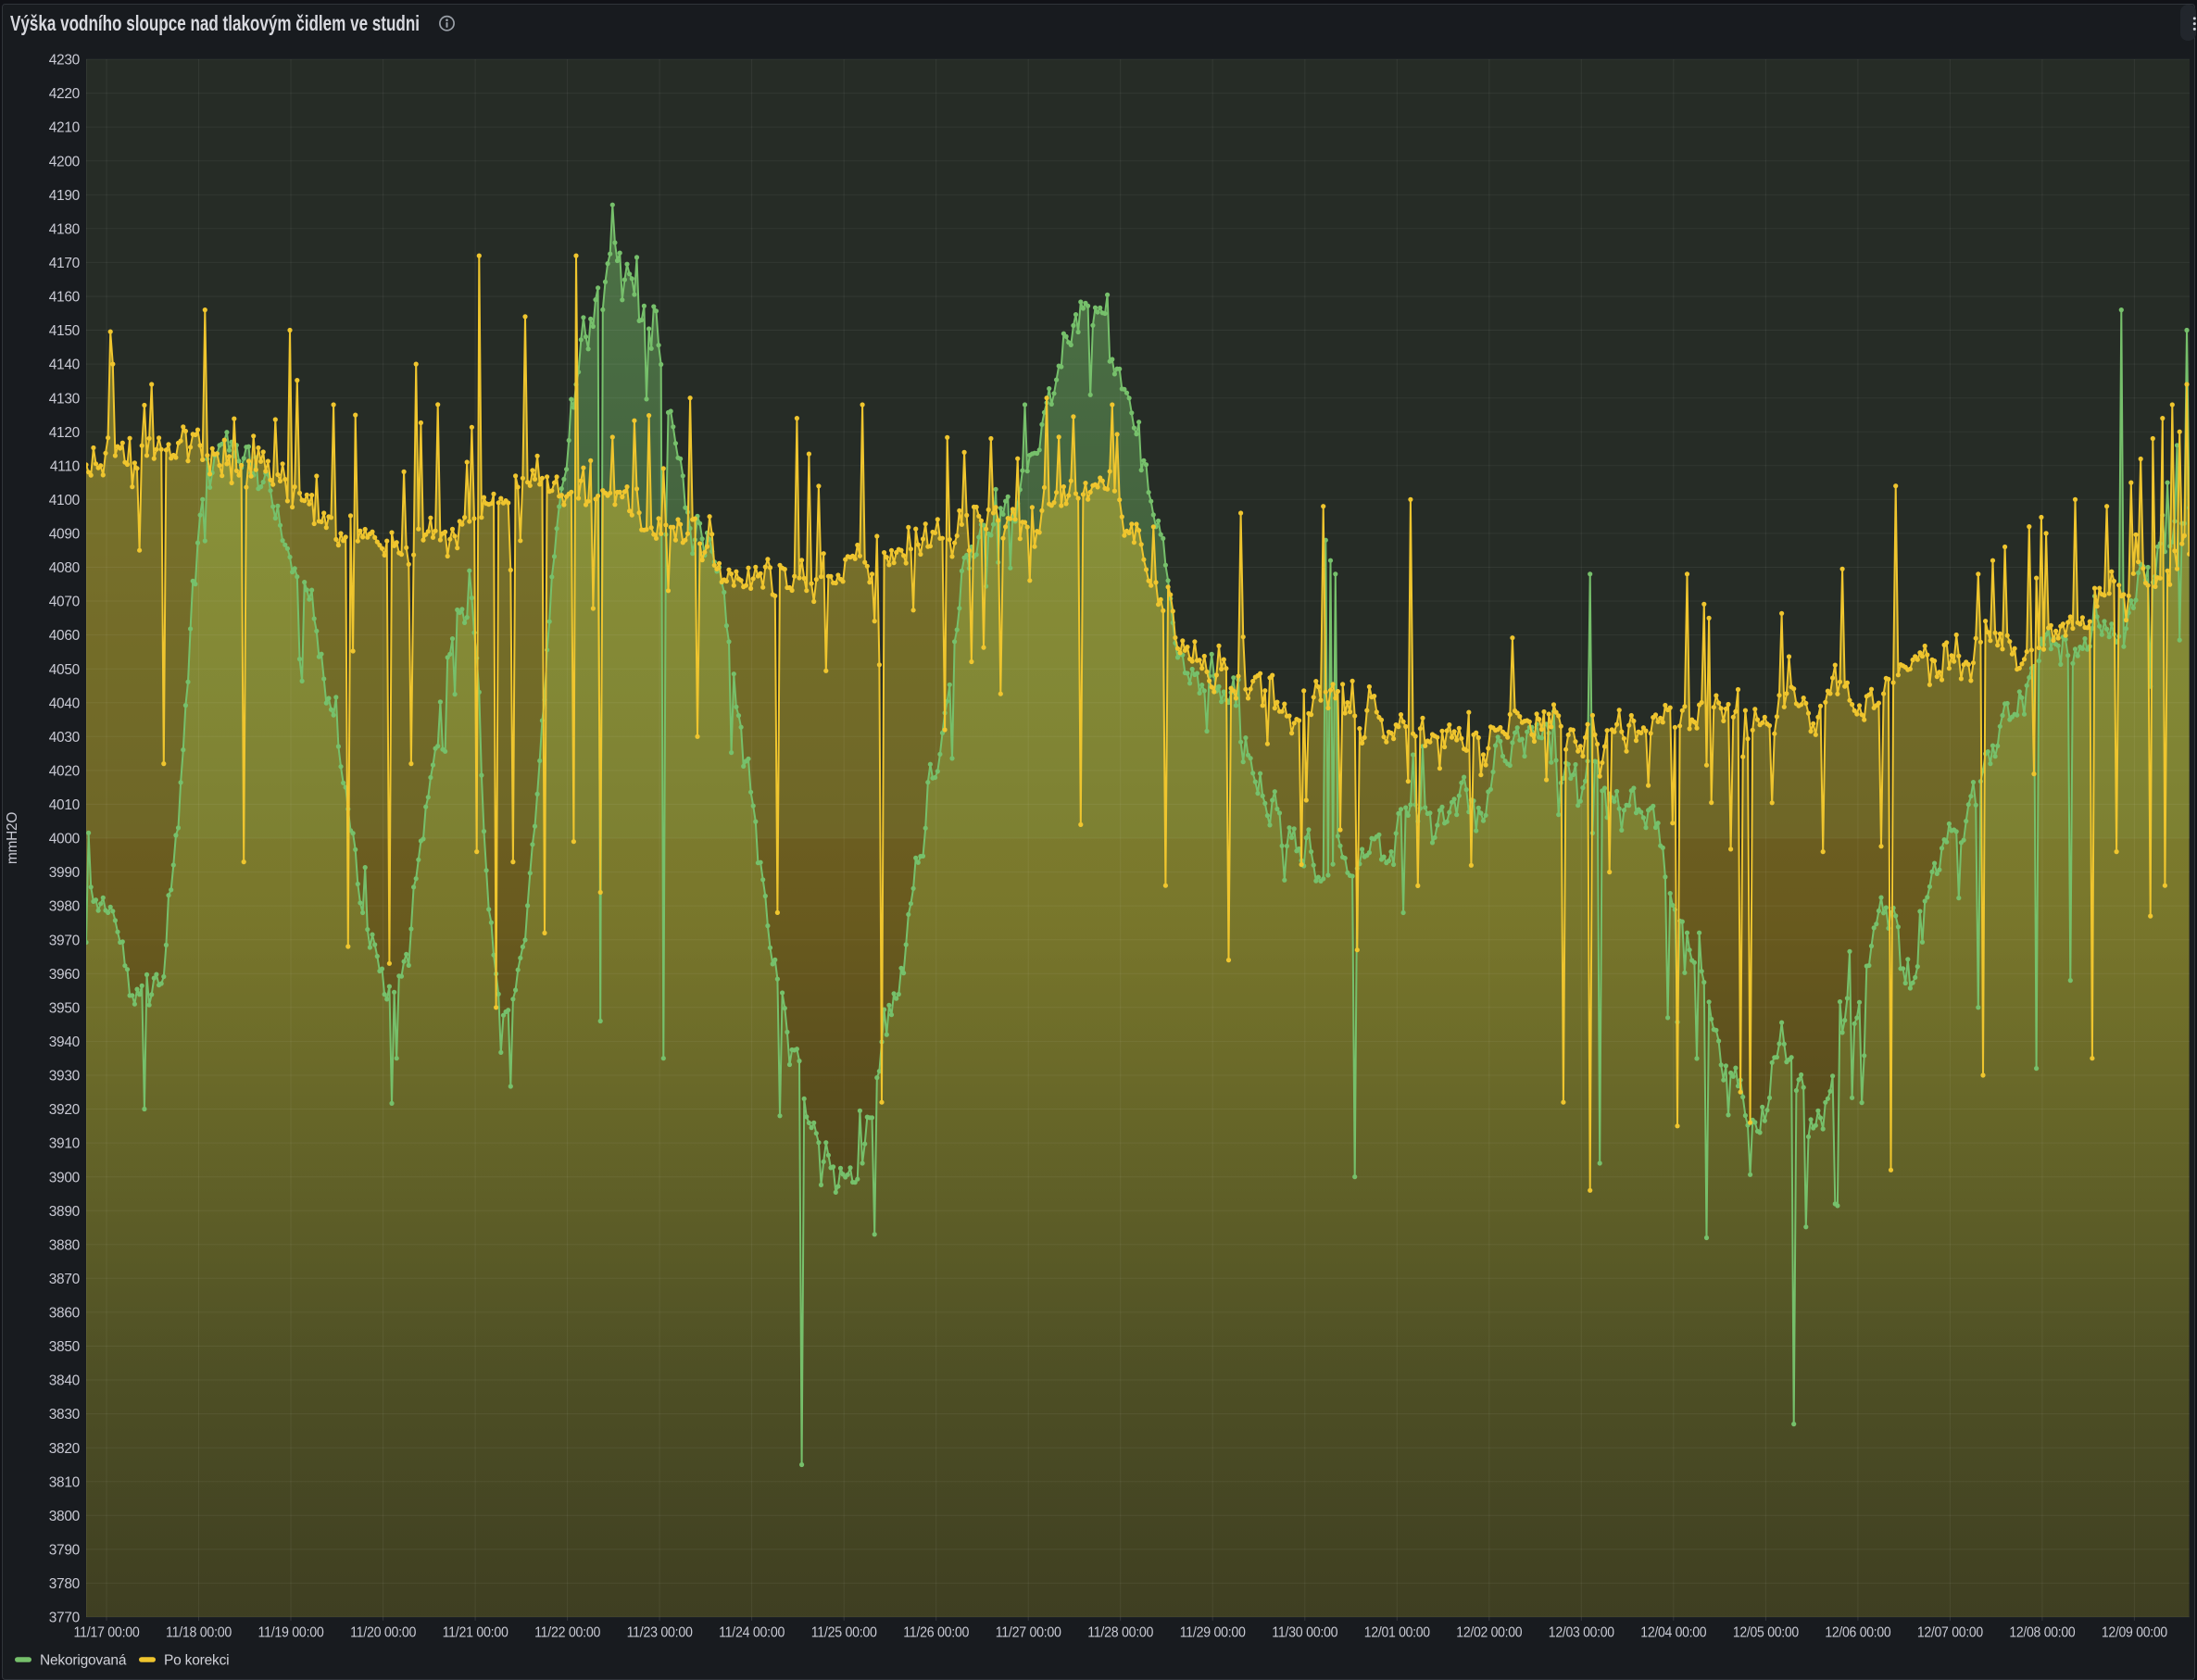  Describe the element at coordinates (65, 535) in the screenshot. I see `svg-text: 4090` at that location.